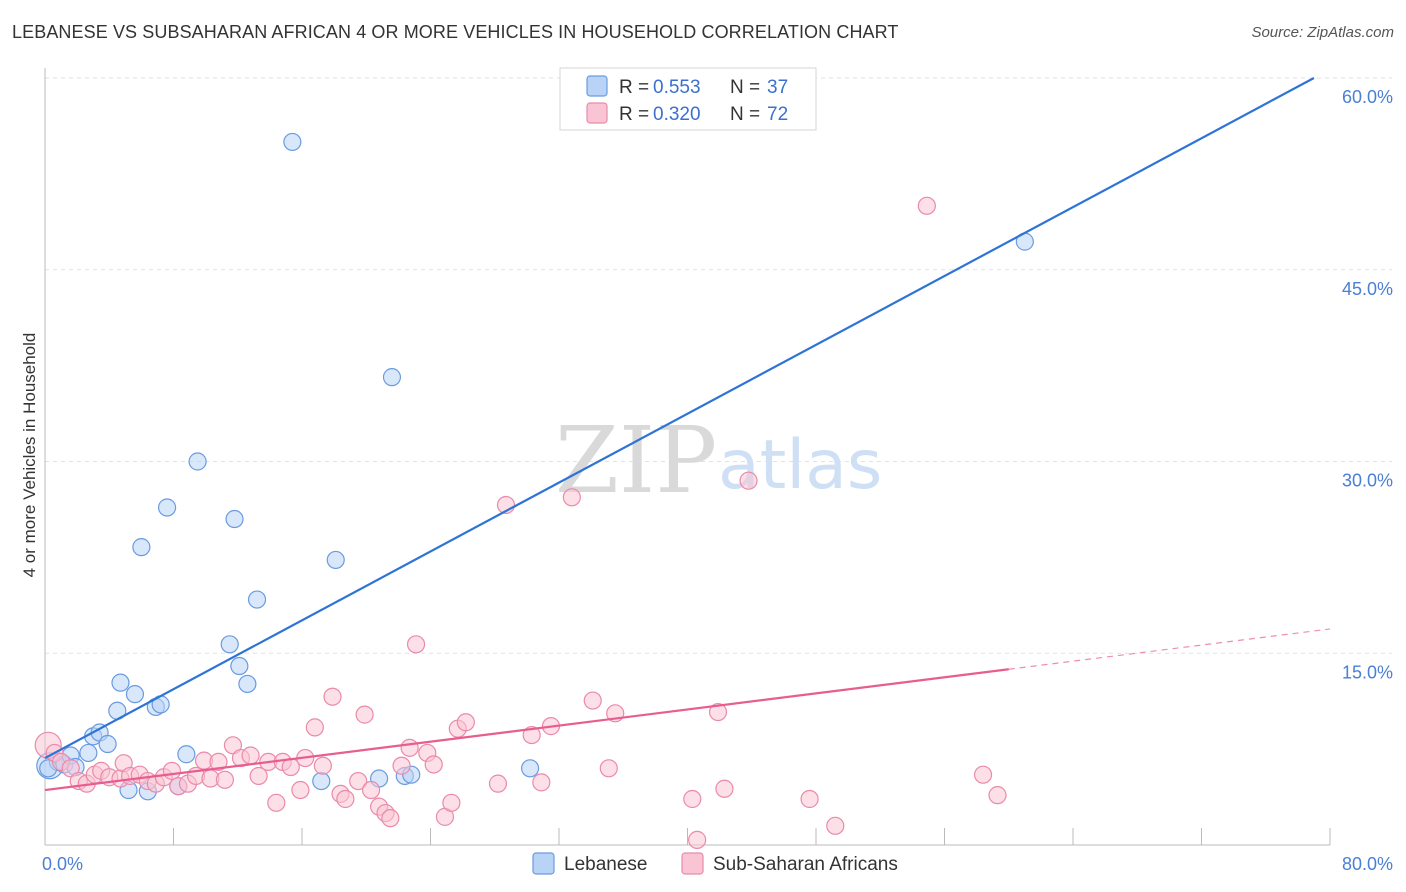  I want to click on legend-swatch-subsaharan, so click(597, 113).